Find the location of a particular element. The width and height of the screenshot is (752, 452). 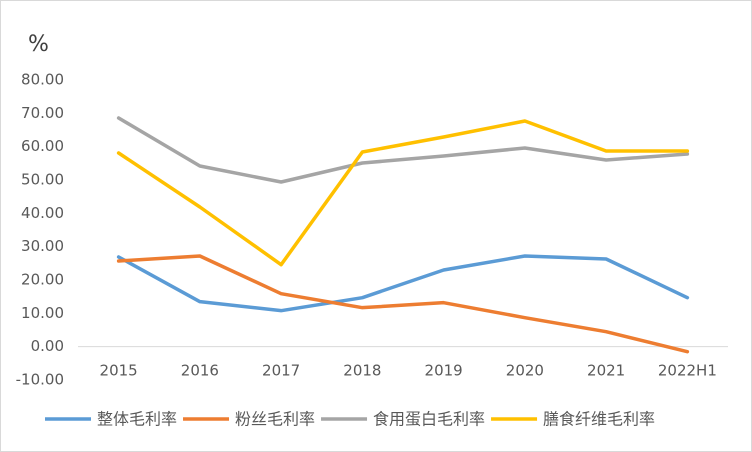

x-tick-label: 2018 is located at coordinates (362, 371).